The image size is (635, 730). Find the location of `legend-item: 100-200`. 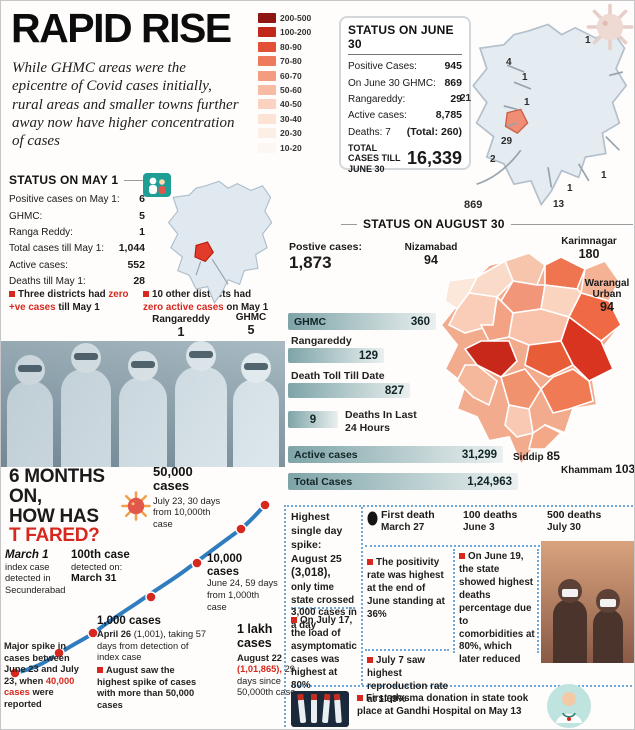

legend-item: 100-200 is located at coordinates (284, 32).